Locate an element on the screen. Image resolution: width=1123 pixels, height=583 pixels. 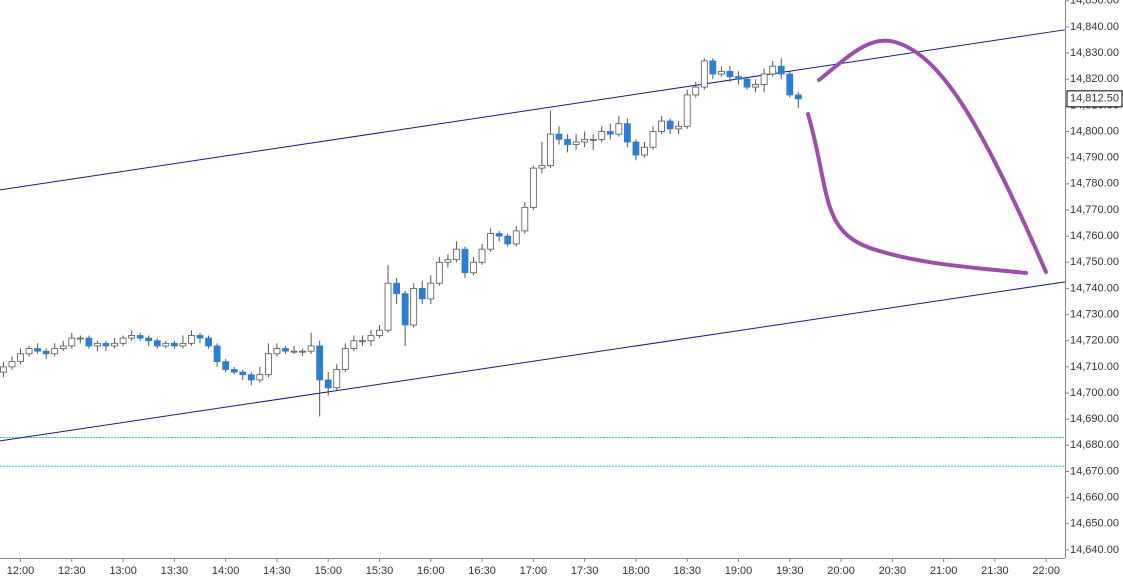
y-tick-label: 14,830.00 is located at coordinates (1094, 53).